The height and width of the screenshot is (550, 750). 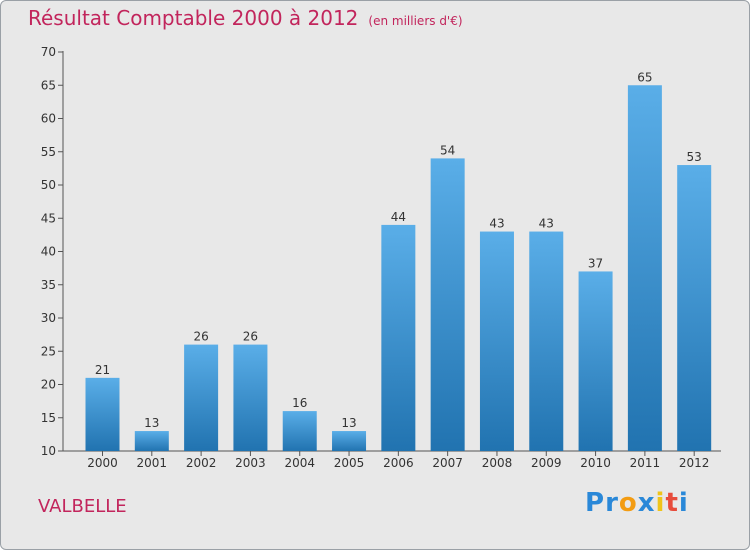 I want to click on logo-letter: t, so click(x=672, y=503).